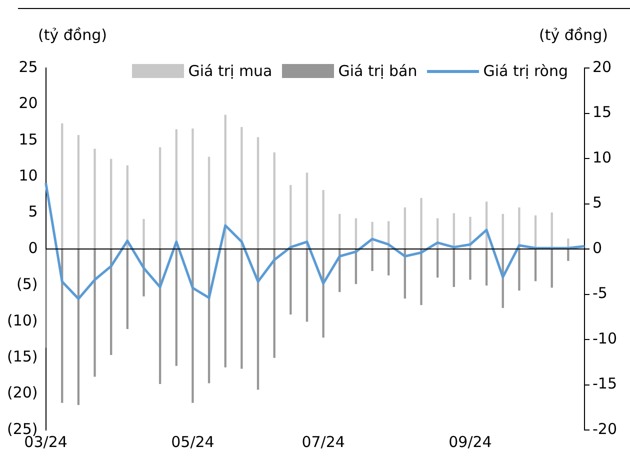  Describe the element at coordinates (602, 157) in the screenshot. I see `y2-tick-label: 10` at that location.